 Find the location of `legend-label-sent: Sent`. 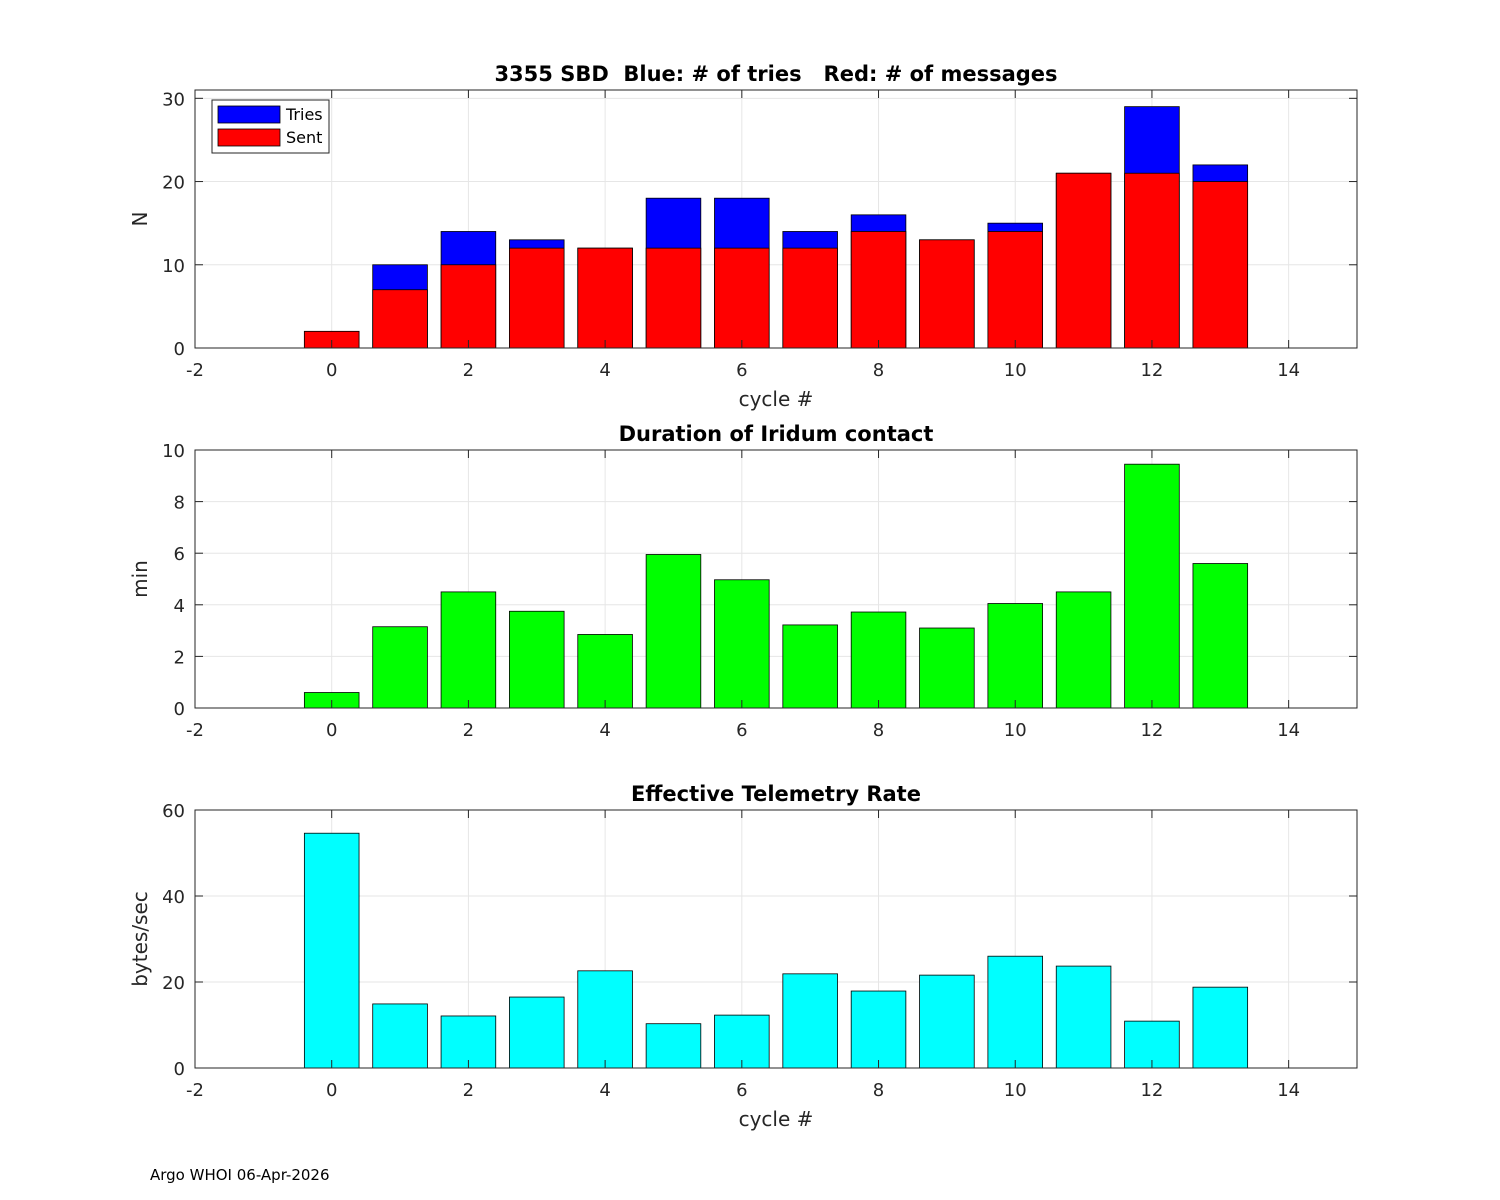

legend-label-sent: Sent is located at coordinates (304, 137).